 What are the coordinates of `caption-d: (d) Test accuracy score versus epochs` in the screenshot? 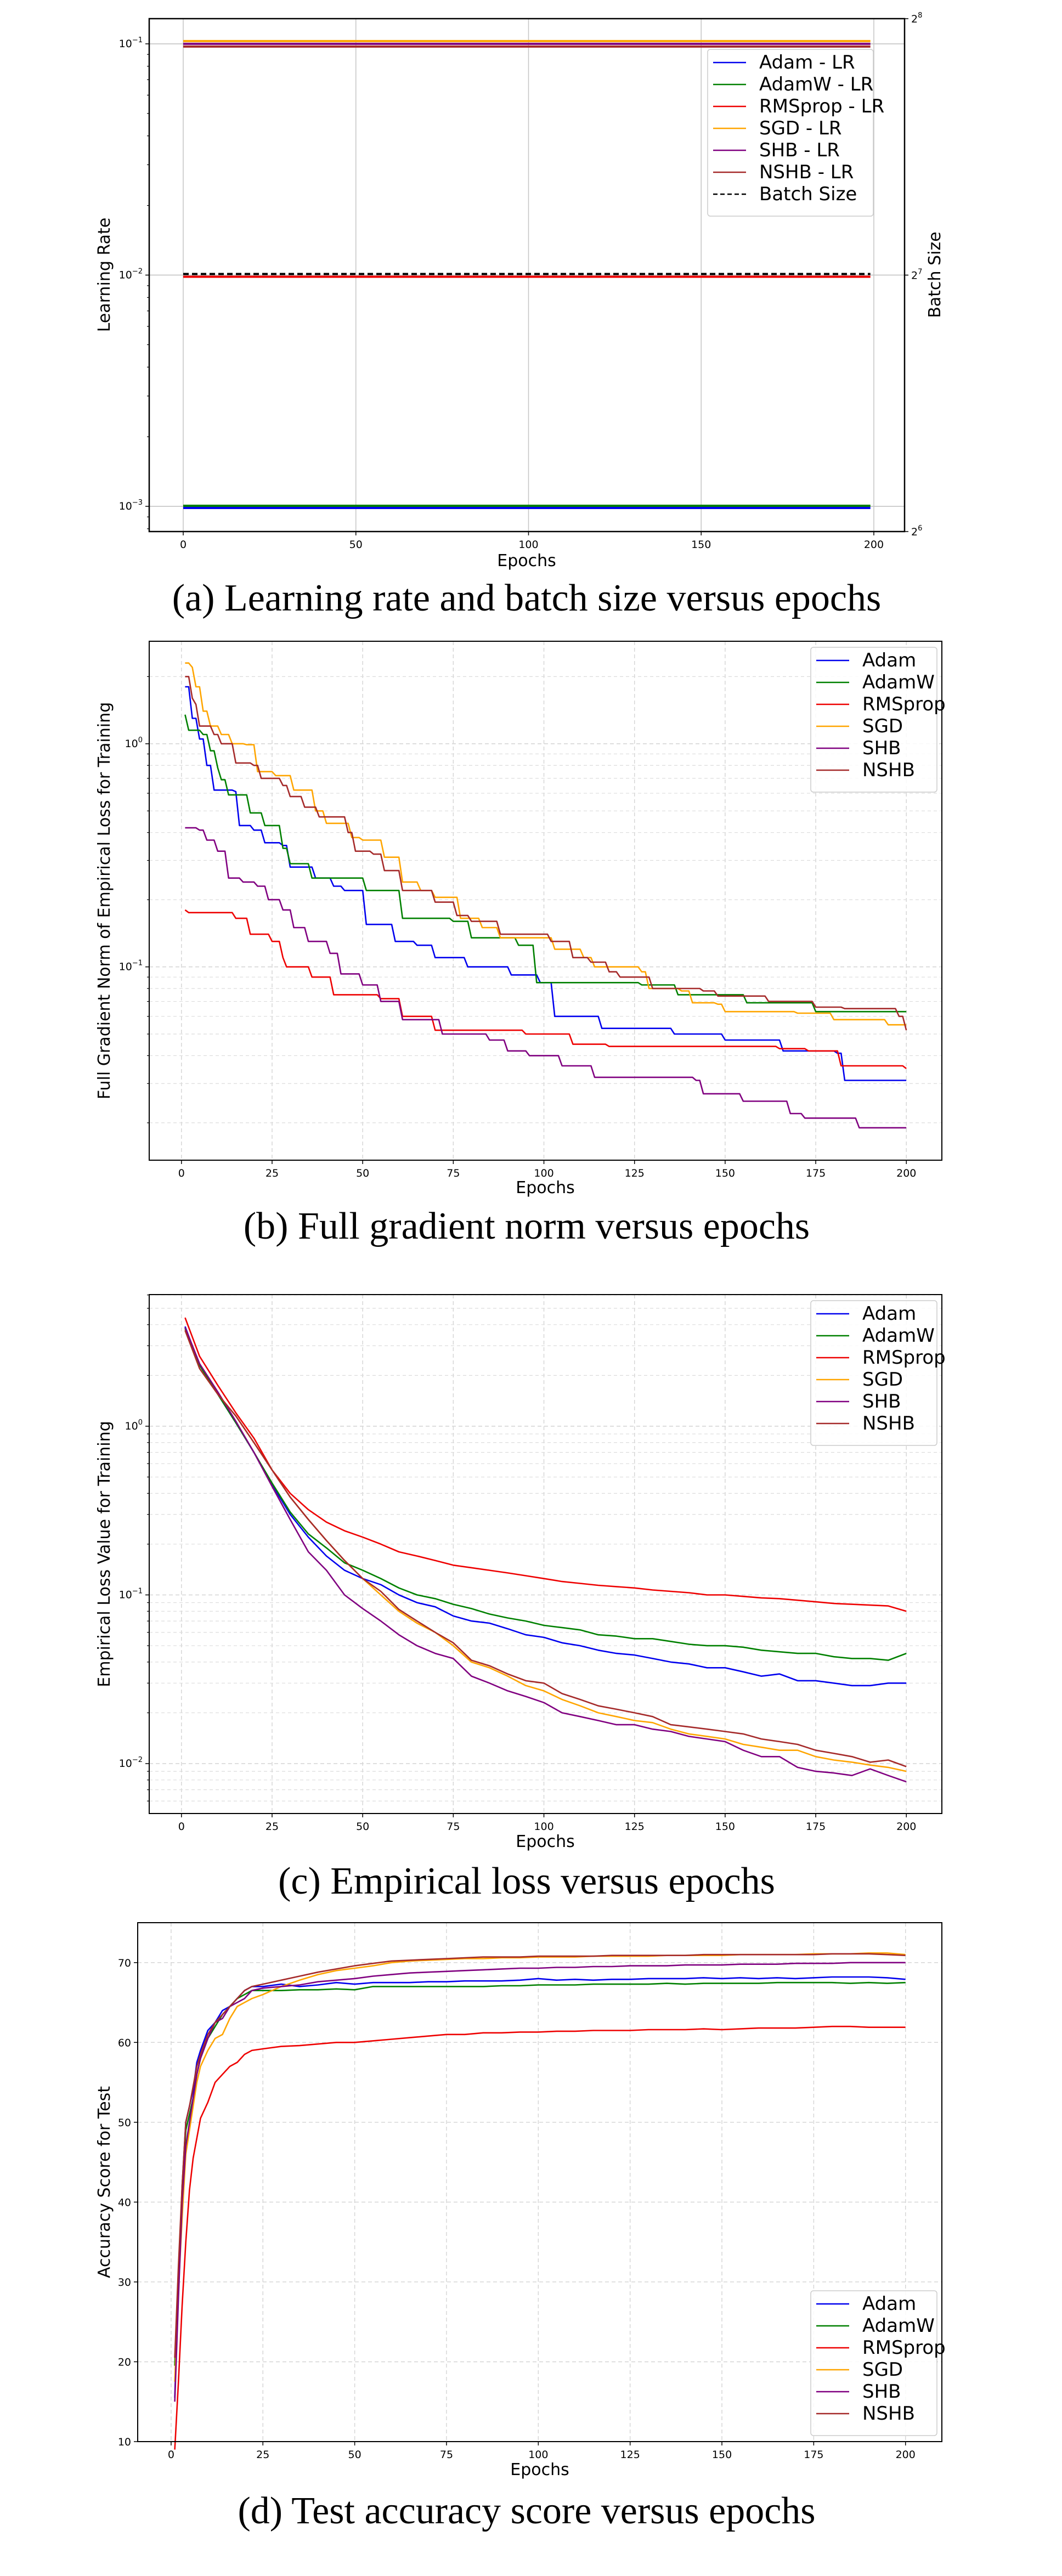 It's located at (526, 2511).